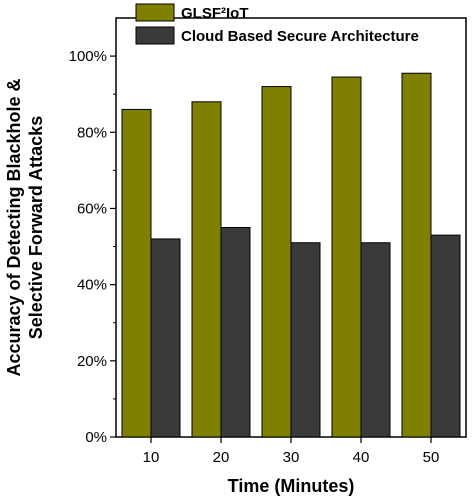 The image size is (474, 499). I want to click on y-tick-label: 60%, so click(92, 208).